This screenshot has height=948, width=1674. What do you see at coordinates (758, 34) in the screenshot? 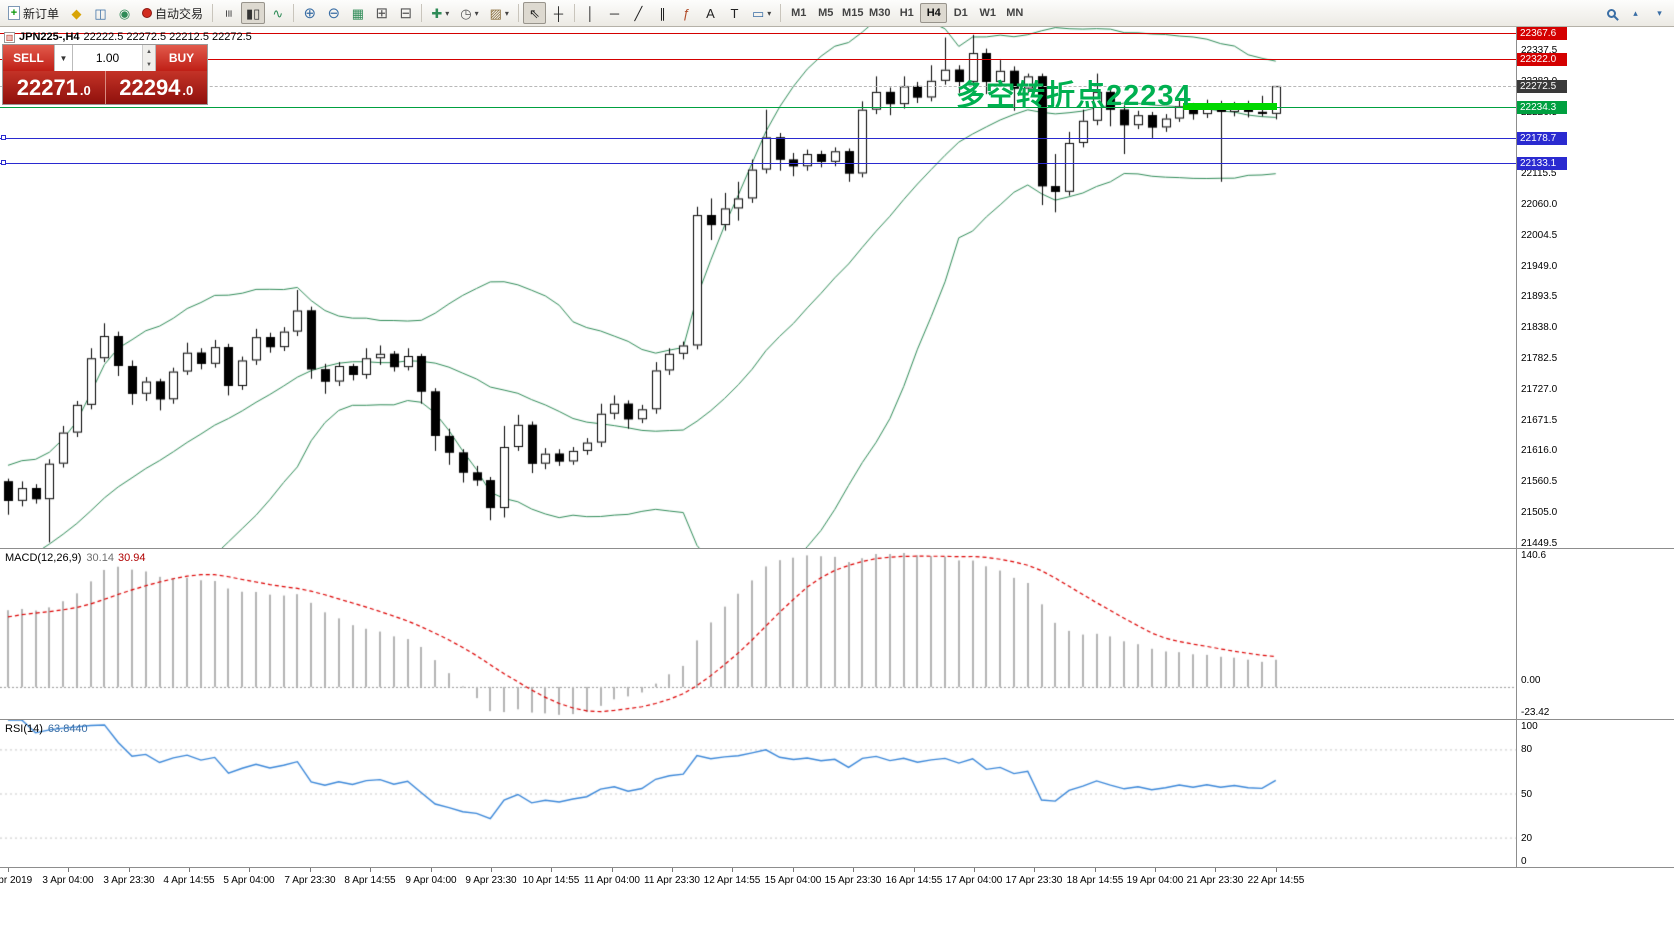
I see `horizontal-level-line-22367.6` at bounding box center [758, 34].